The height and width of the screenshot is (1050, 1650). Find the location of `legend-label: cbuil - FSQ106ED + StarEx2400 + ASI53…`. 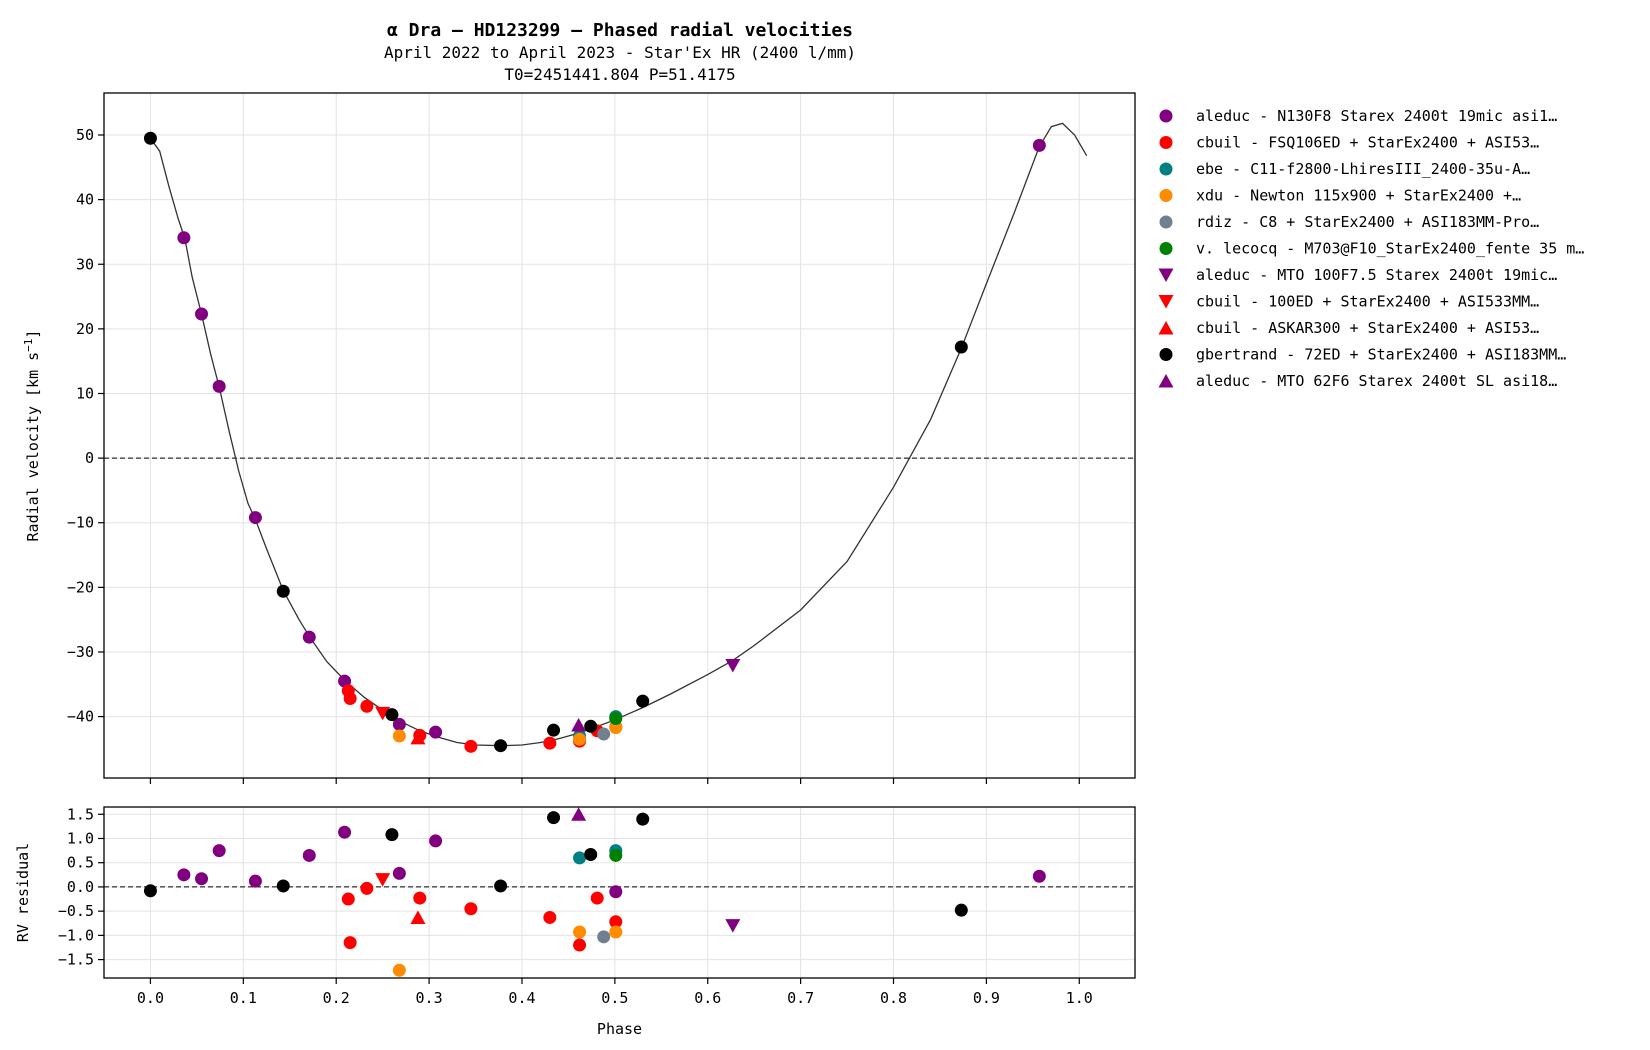

legend-label: cbuil - FSQ106ED + StarEx2400 + ASI53… is located at coordinates (1367, 143).